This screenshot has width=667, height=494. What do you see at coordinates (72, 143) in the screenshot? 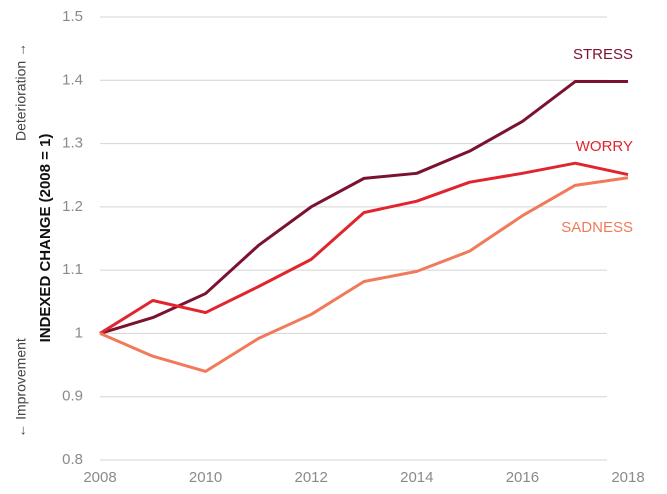
I see `y-tick-label: 1.3` at bounding box center [72, 143].